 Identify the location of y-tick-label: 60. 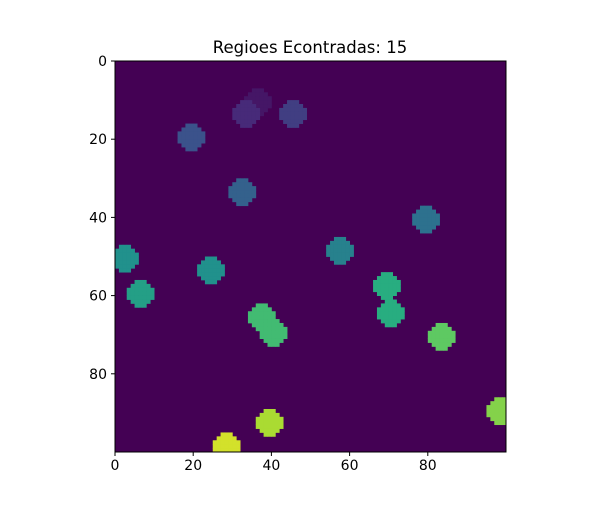
(98, 297).